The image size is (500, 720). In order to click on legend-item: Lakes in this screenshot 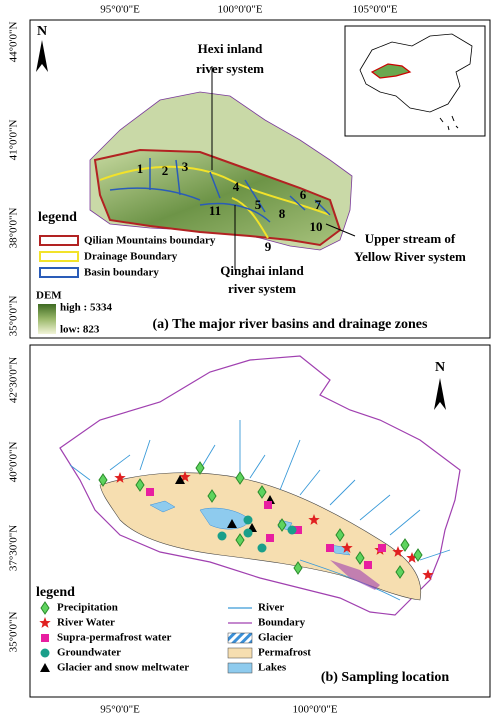, I will do `click(272, 668)`.